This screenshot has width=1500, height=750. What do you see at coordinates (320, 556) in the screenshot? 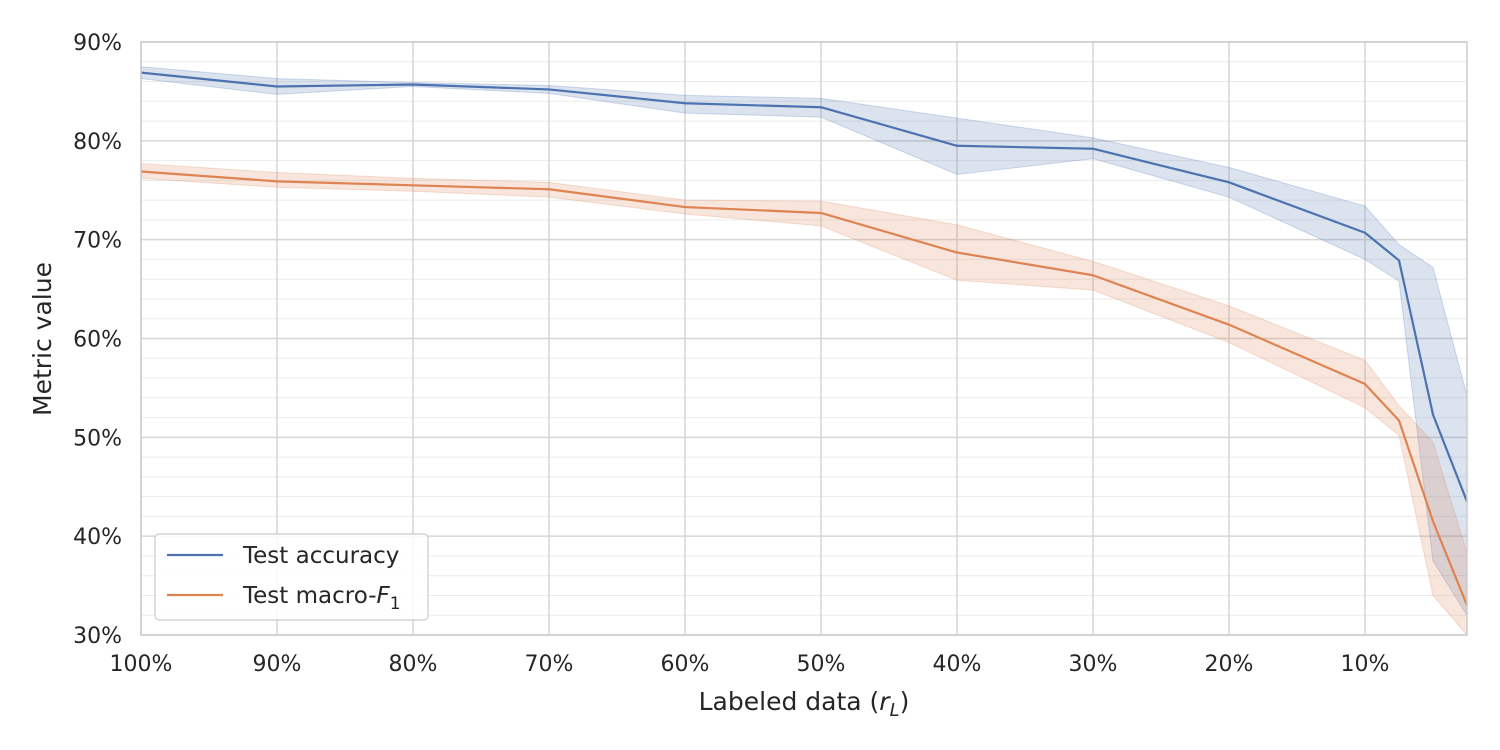
I see `legend-label-accuracy: Test accuracy` at bounding box center [320, 556].